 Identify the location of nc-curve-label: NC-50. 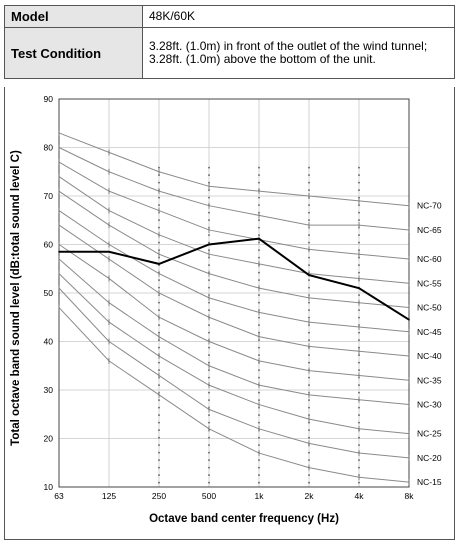
(429, 308).